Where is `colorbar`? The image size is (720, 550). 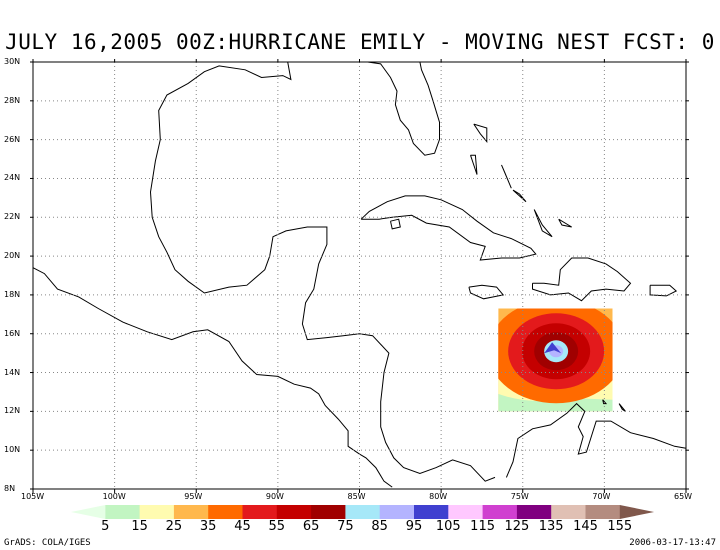 colorbar is located at coordinates (363, 512).